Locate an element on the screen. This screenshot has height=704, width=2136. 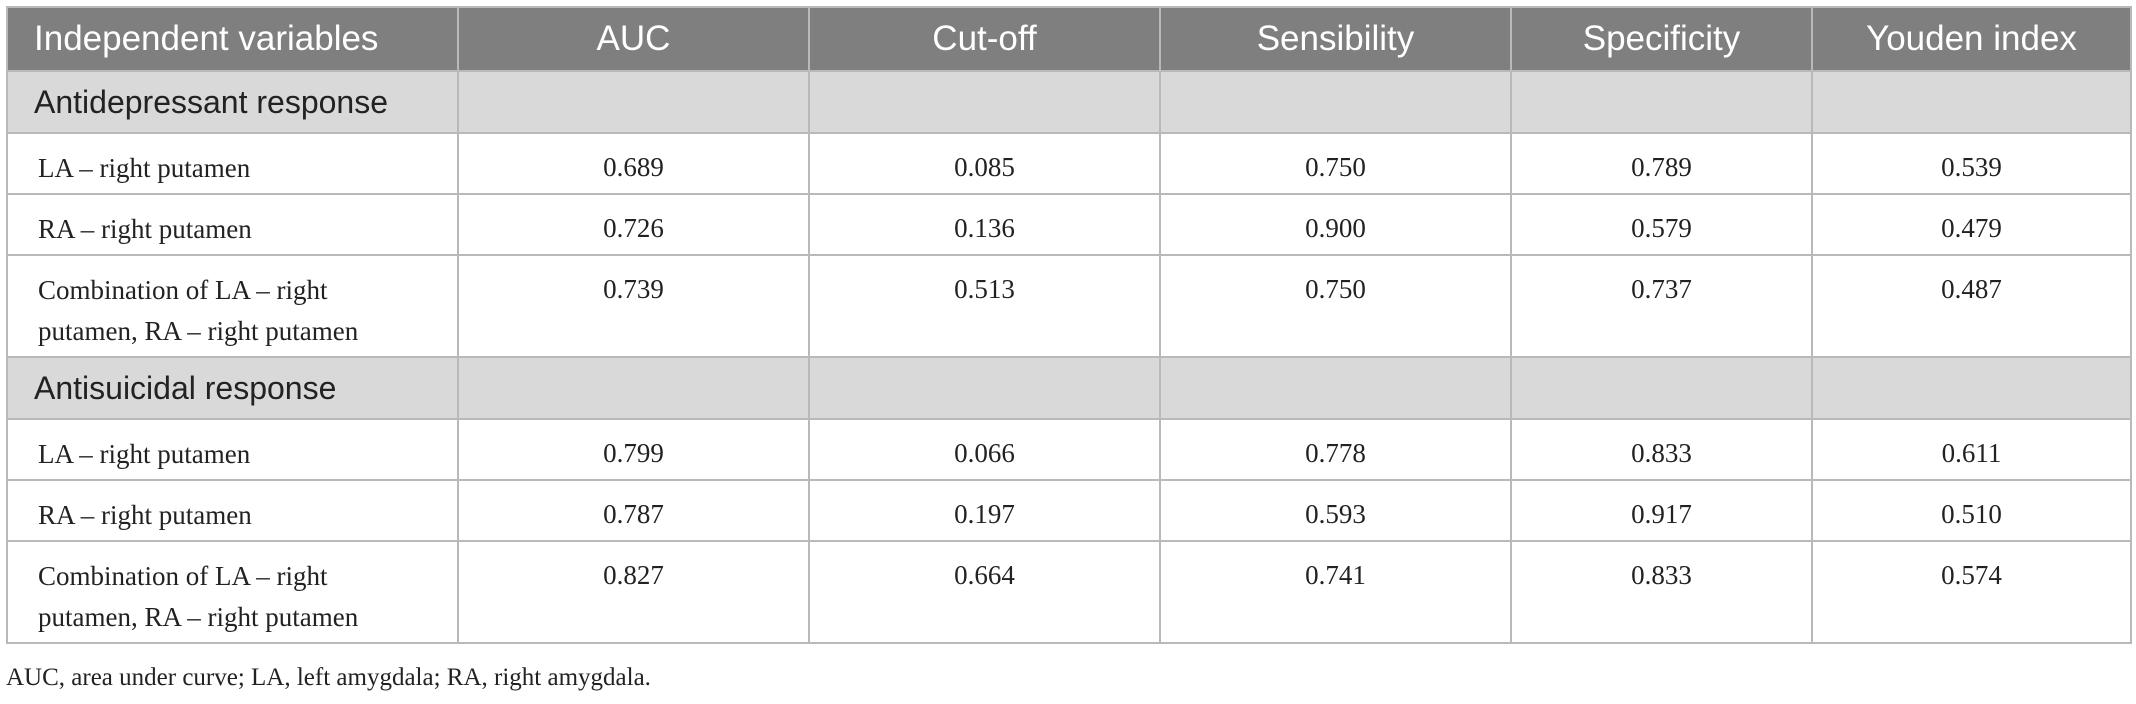
auc-cell: 0.799 is located at coordinates (633, 449).